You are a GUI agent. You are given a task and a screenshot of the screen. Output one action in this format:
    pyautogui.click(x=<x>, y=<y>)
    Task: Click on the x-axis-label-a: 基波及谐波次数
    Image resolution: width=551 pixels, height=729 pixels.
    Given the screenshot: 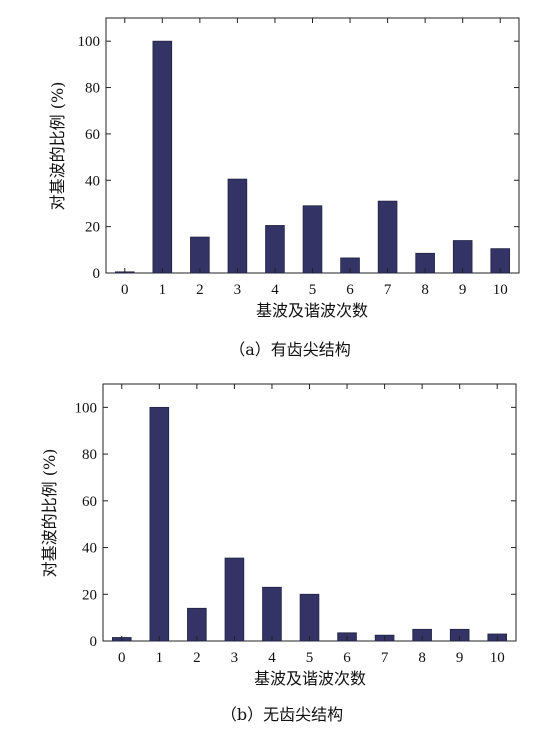 What is the action you would take?
    pyautogui.click(x=312, y=310)
    